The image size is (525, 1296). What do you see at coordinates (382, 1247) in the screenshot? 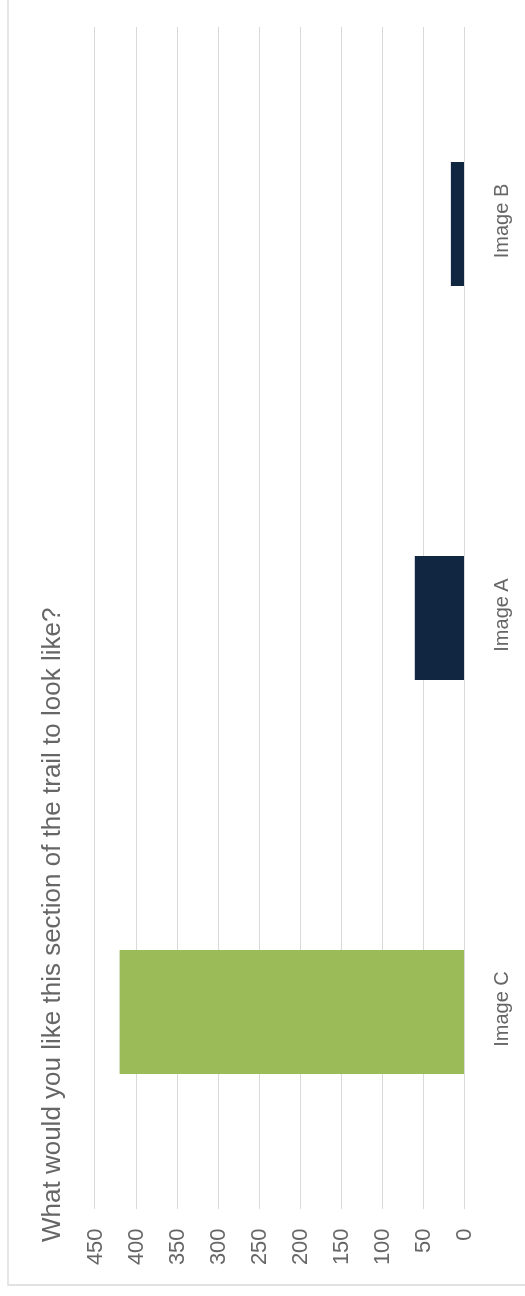
I see `x-tick-label: 100` at bounding box center [382, 1247].